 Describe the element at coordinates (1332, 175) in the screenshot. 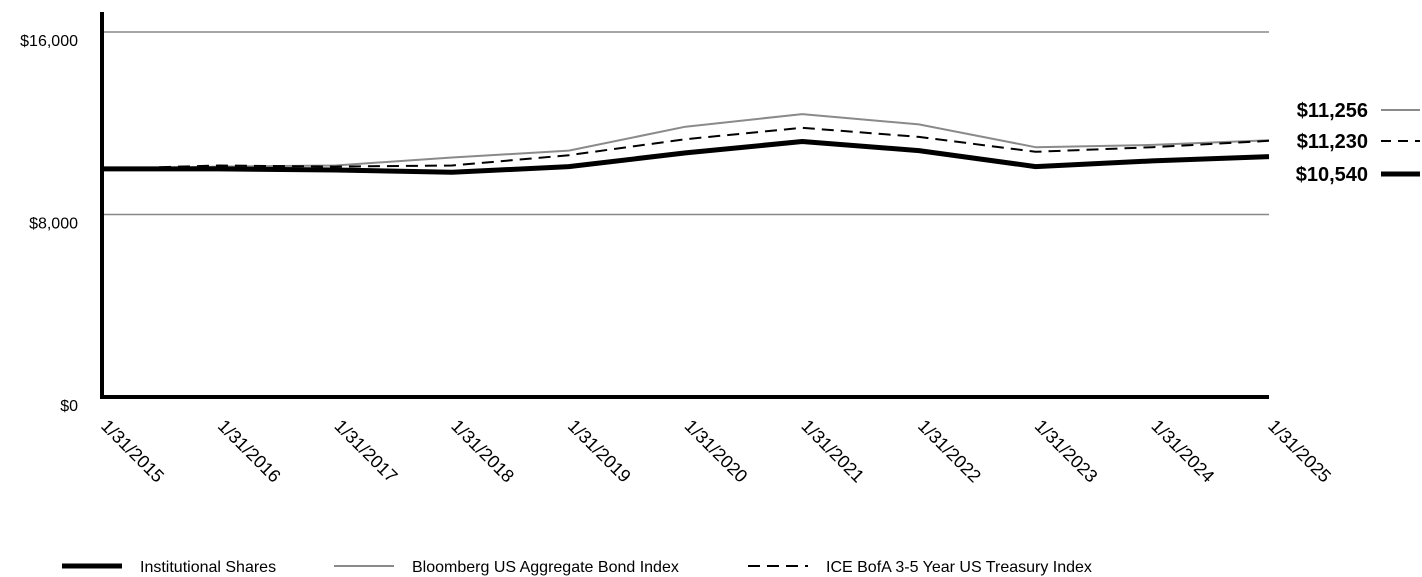

I see `end-value-label: $10,540` at that location.